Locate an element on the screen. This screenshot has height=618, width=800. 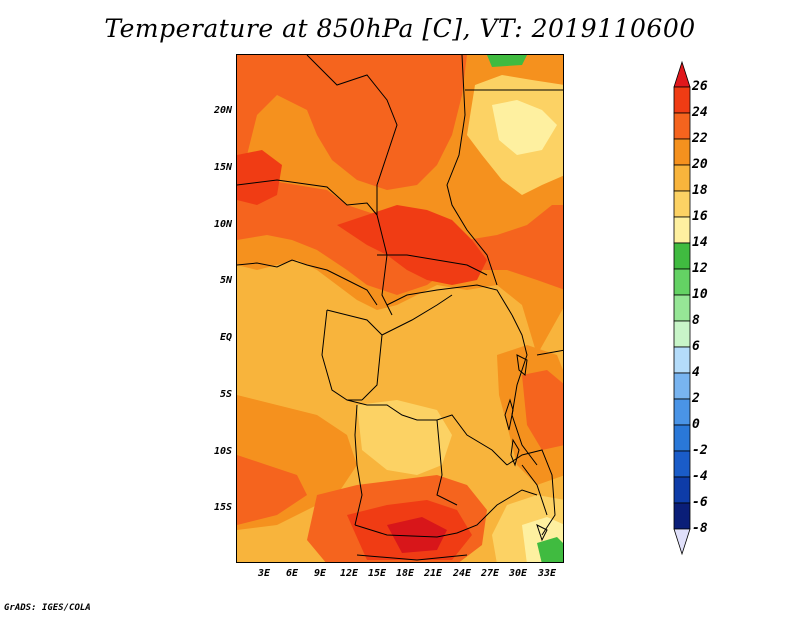
lon-label: 15E is located at coordinates (377, 573).